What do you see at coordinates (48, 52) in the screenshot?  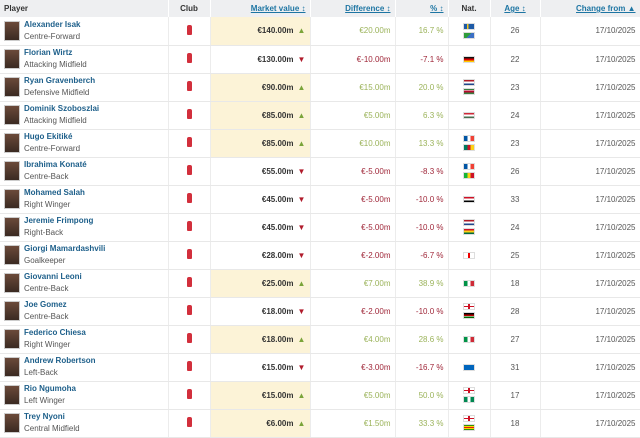 I see `player-name-link: Florian Wirtz` at bounding box center [48, 52].